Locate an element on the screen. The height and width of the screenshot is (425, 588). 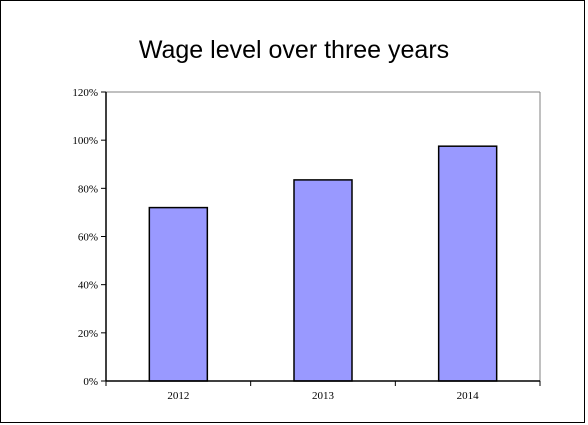
y-tick-label: 120% is located at coordinates (85, 93).